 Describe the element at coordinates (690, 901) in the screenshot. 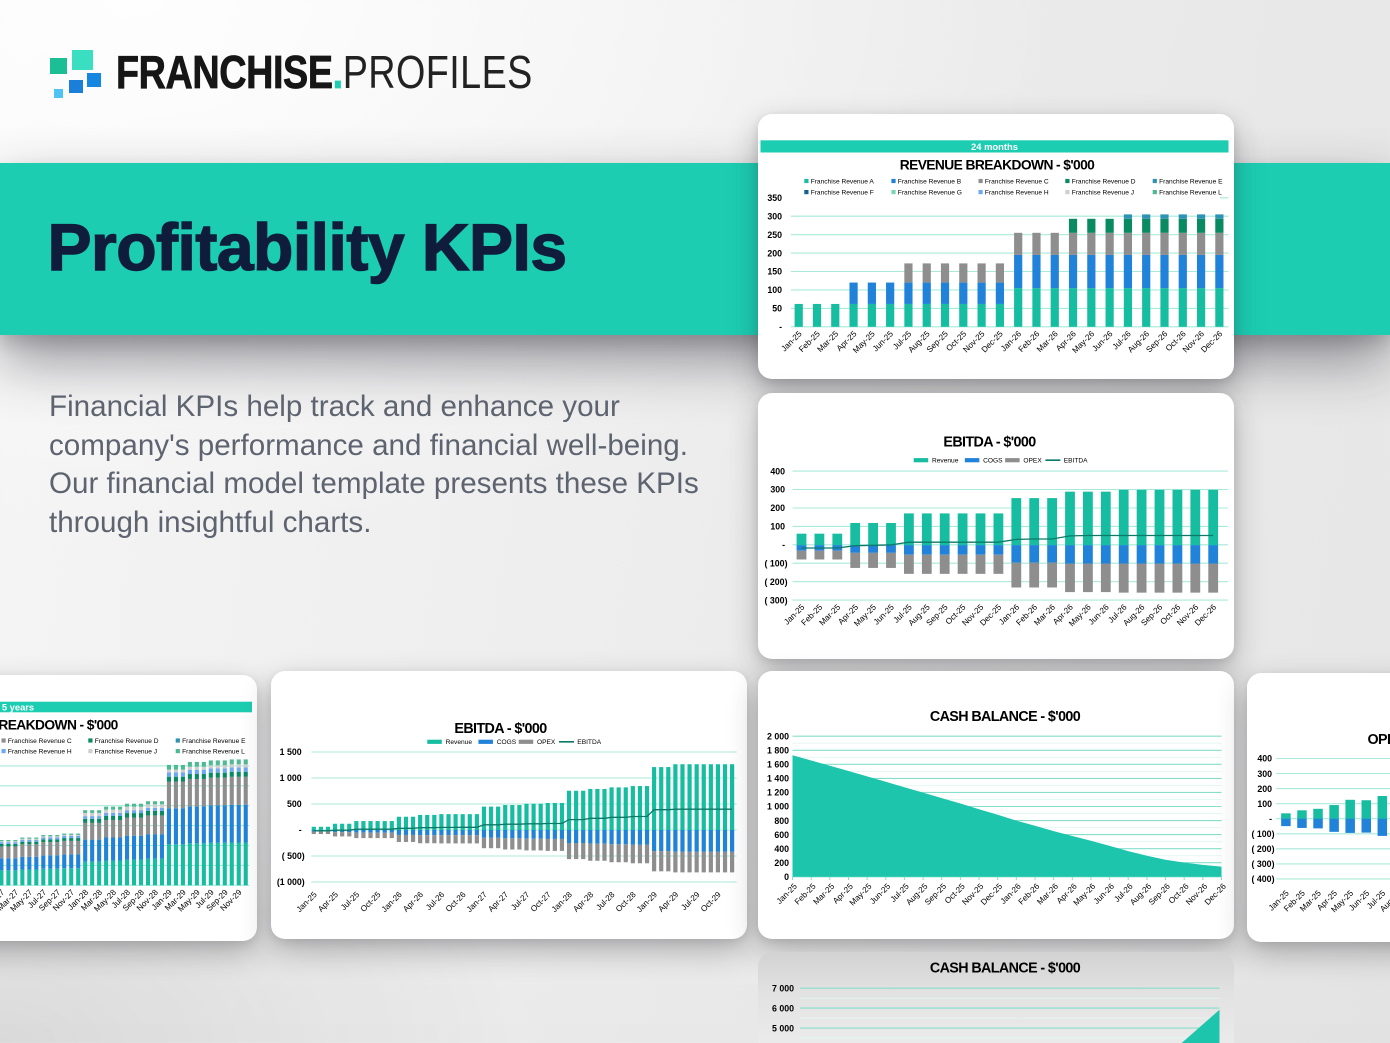

I see `svg-text: Jul-29` at that location.